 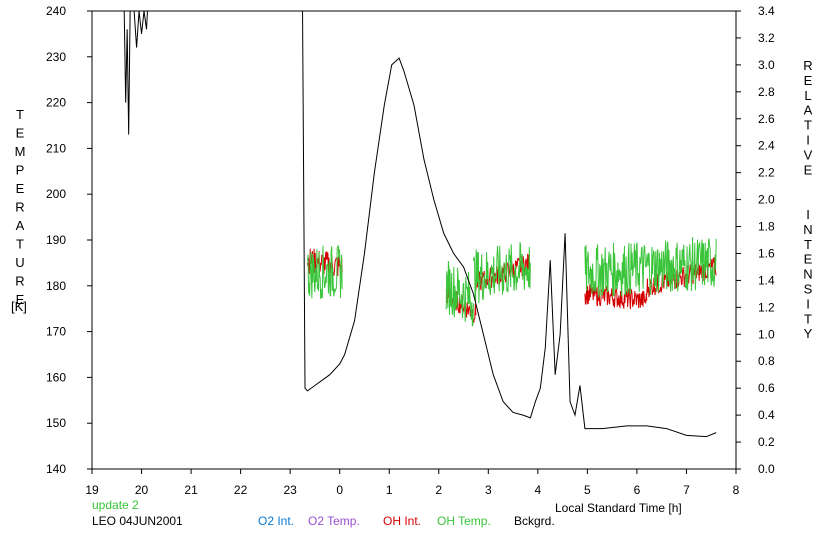 What do you see at coordinates (438, 490) in the screenshot?
I see `x-tick-label: 2` at bounding box center [438, 490].